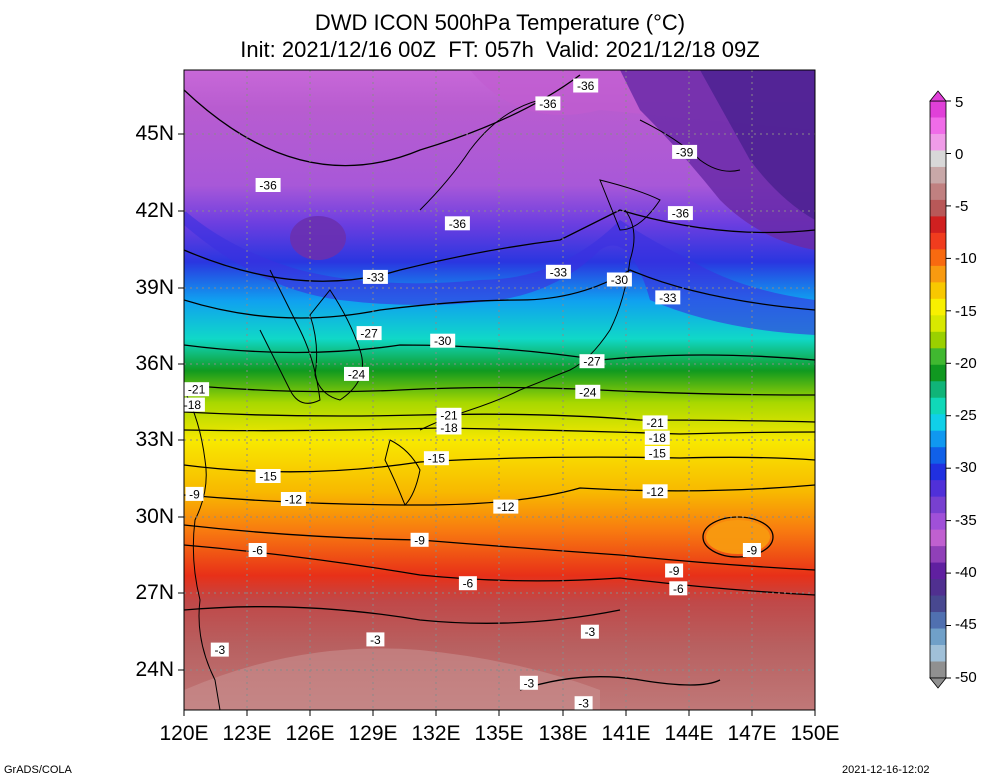 The width and height of the screenshot is (1000, 779). What do you see at coordinates (392, 679) in the screenshot?
I see `warm-south` at bounding box center [392, 679].